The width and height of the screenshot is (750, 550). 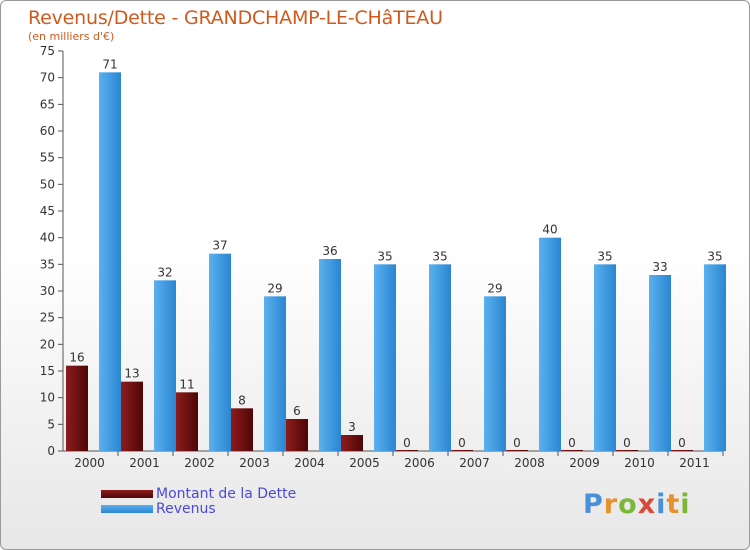 What do you see at coordinates (47, 398) in the screenshot?
I see `y-tick-label: 10` at bounding box center [47, 398].